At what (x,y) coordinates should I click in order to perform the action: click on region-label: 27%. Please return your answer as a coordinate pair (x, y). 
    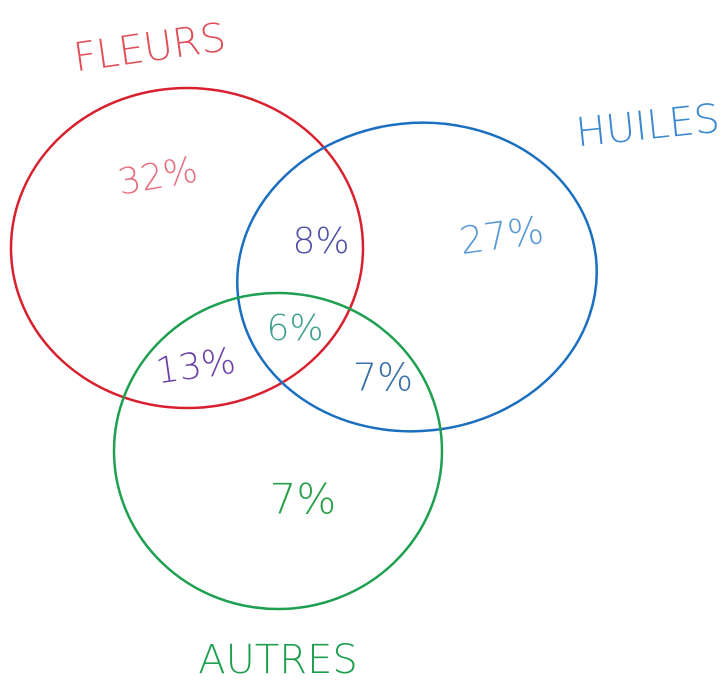
    Looking at the image, I should click on (502, 235).